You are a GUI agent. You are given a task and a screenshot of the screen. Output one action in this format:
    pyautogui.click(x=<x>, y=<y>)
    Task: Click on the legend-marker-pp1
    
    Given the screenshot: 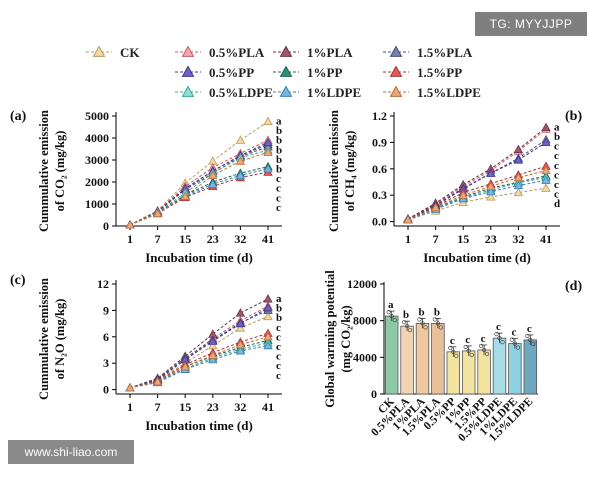 What is the action you would take?
    pyautogui.click(x=286, y=71)
    